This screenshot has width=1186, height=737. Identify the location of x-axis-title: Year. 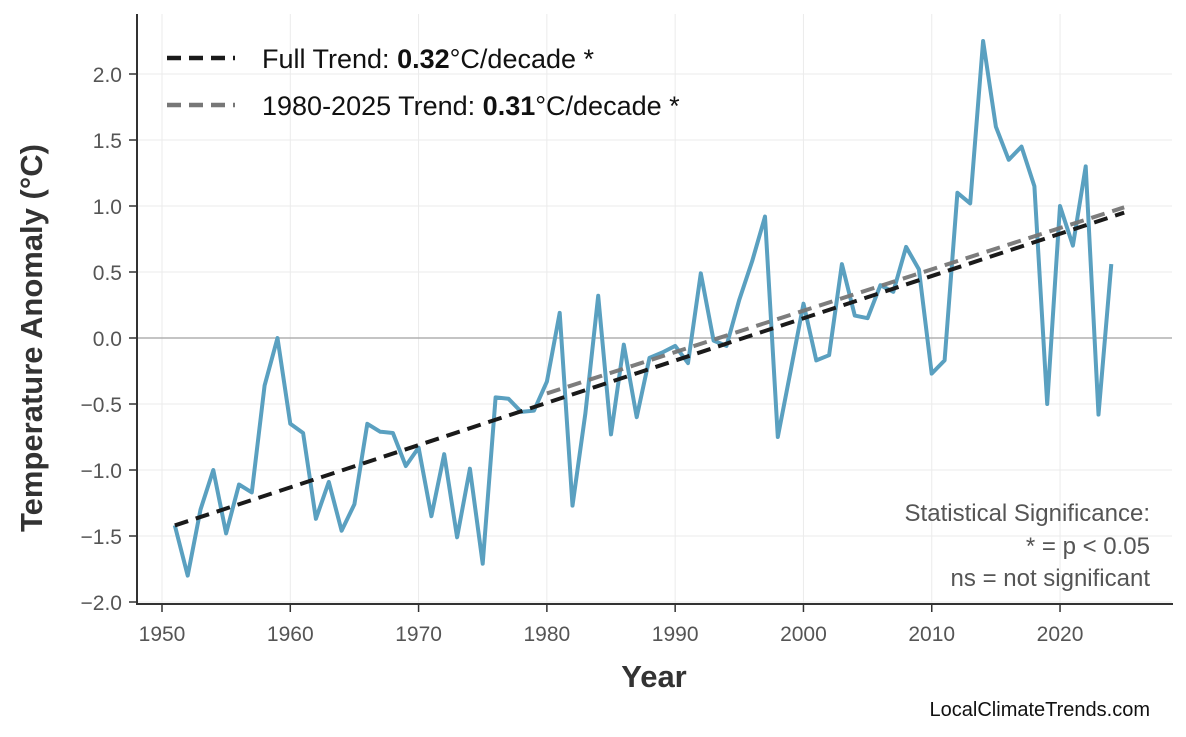
(654, 676).